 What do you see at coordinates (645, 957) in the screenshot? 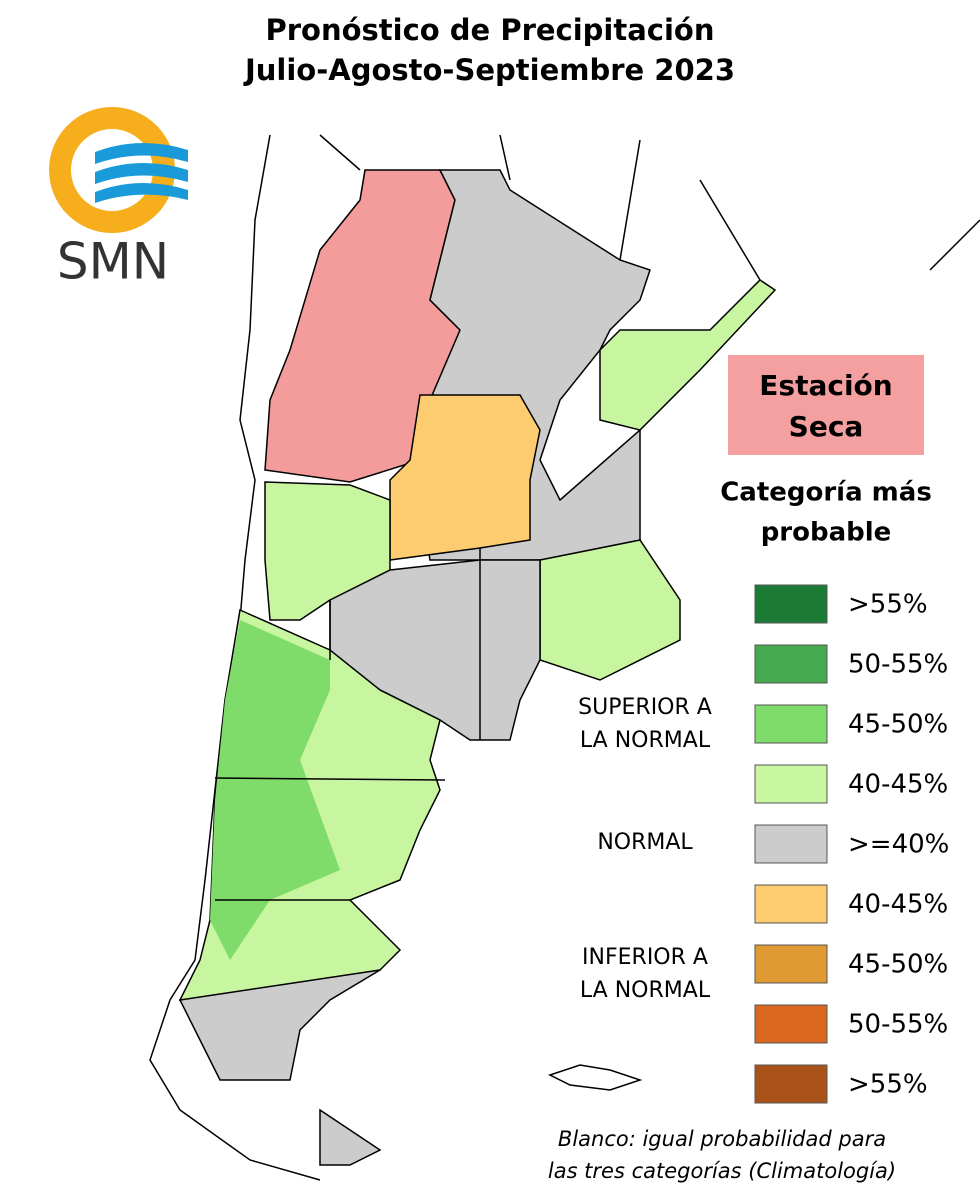
I see `group-label: INFERIOR A` at bounding box center [645, 957].